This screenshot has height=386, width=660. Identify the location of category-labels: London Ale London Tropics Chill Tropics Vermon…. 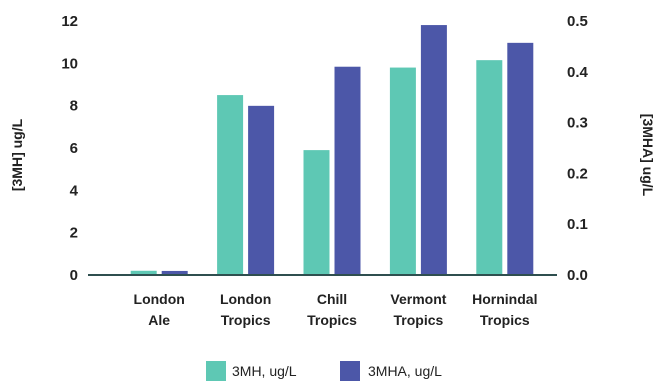
(336, 309).